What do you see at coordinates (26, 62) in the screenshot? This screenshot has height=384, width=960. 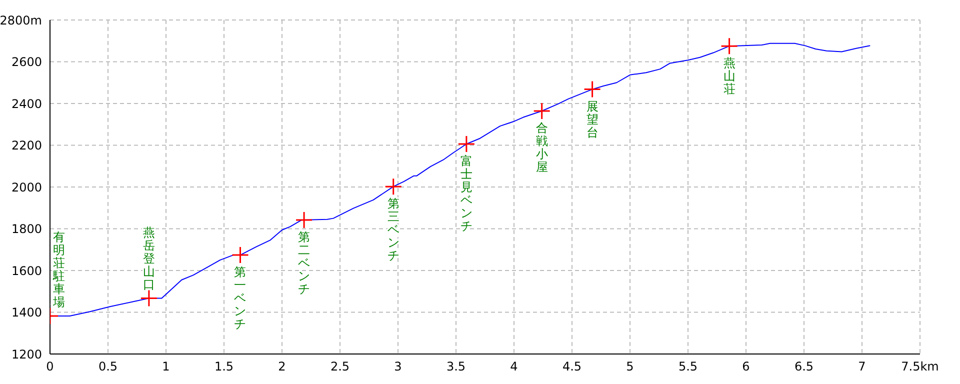 I see `y-tick-label: 2600` at bounding box center [26, 62].